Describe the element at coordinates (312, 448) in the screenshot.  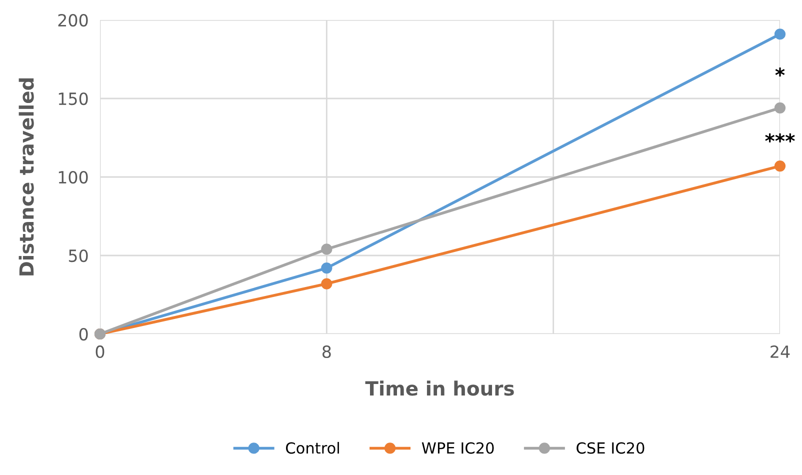
I see `legend-label: Control` at that location.